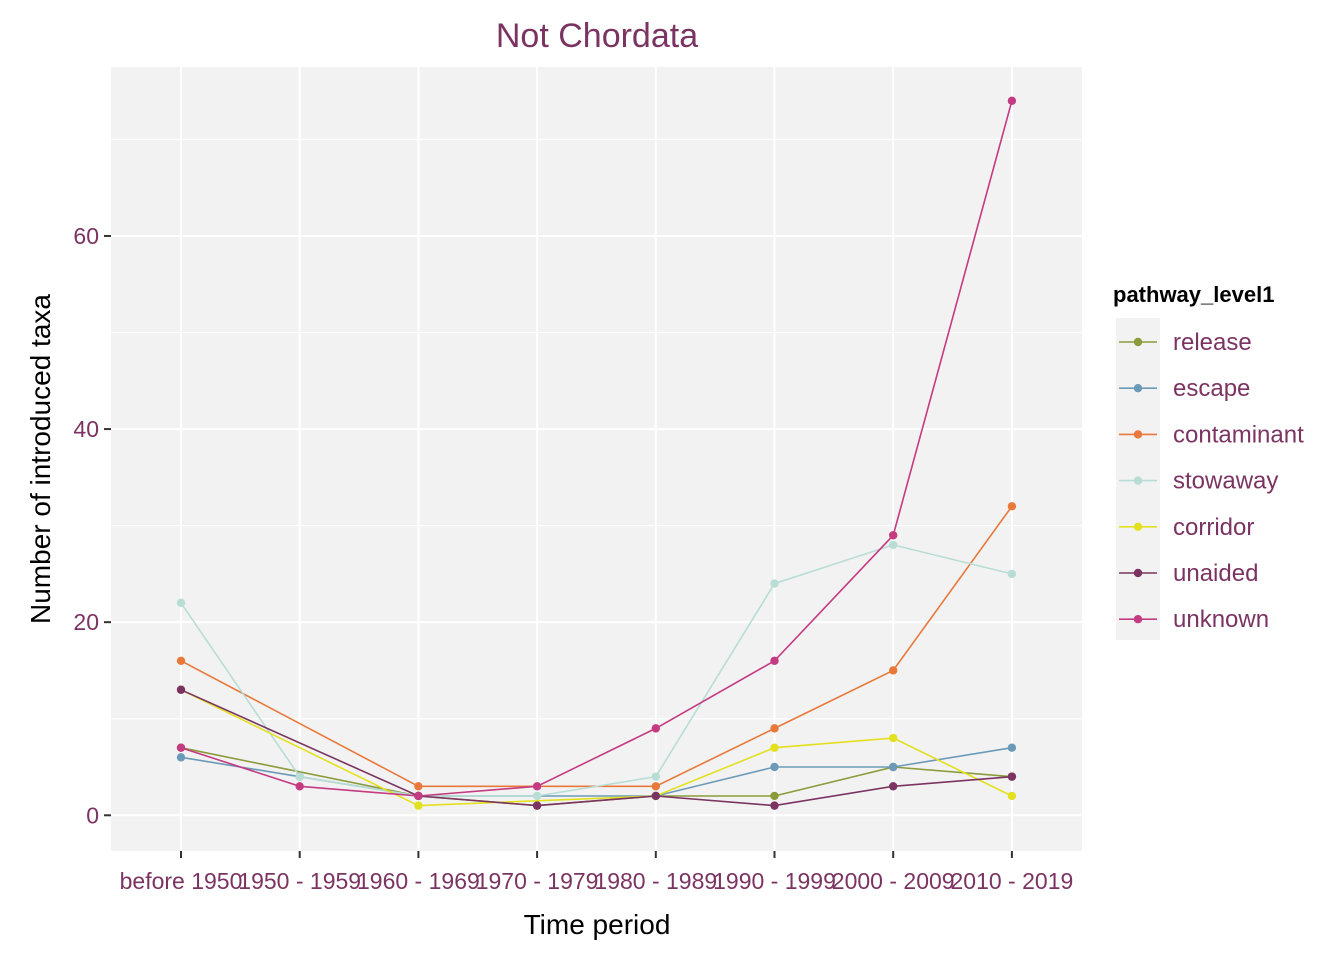  I want to click on x-tick-label: 1980 - 1989, so click(655, 881).